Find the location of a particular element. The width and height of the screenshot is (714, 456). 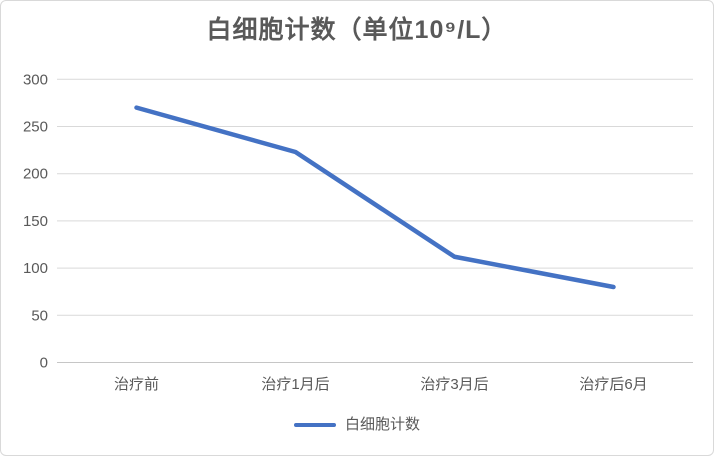

y-tick-label: 150 is located at coordinates (35, 221).